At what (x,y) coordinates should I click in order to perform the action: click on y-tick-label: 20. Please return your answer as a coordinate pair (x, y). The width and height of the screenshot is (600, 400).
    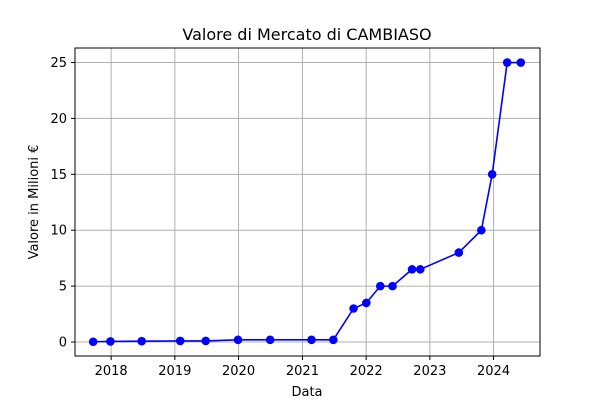
    Looking at the image, I should click on (58, 119).